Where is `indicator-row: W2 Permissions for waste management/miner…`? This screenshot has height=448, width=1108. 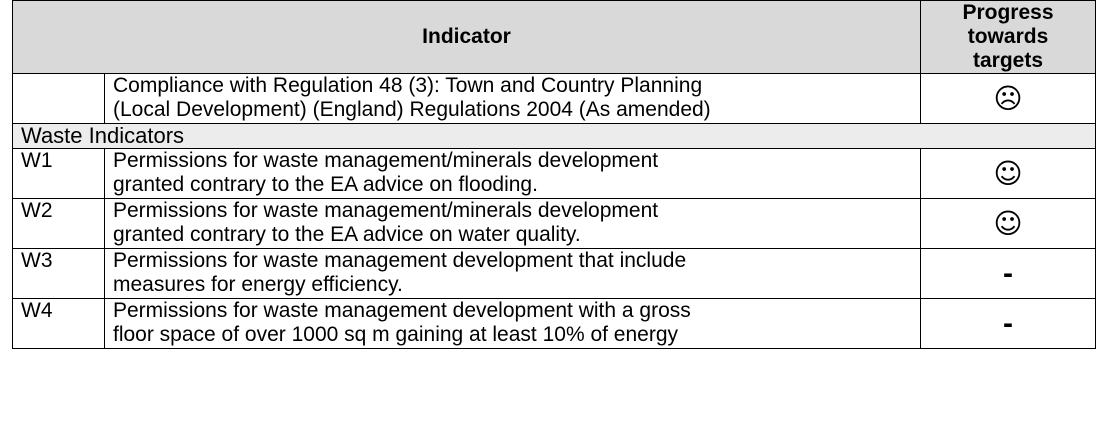
indicator-row: W2 Permissions for waste management/miner… is located at coordinates (554, 223).